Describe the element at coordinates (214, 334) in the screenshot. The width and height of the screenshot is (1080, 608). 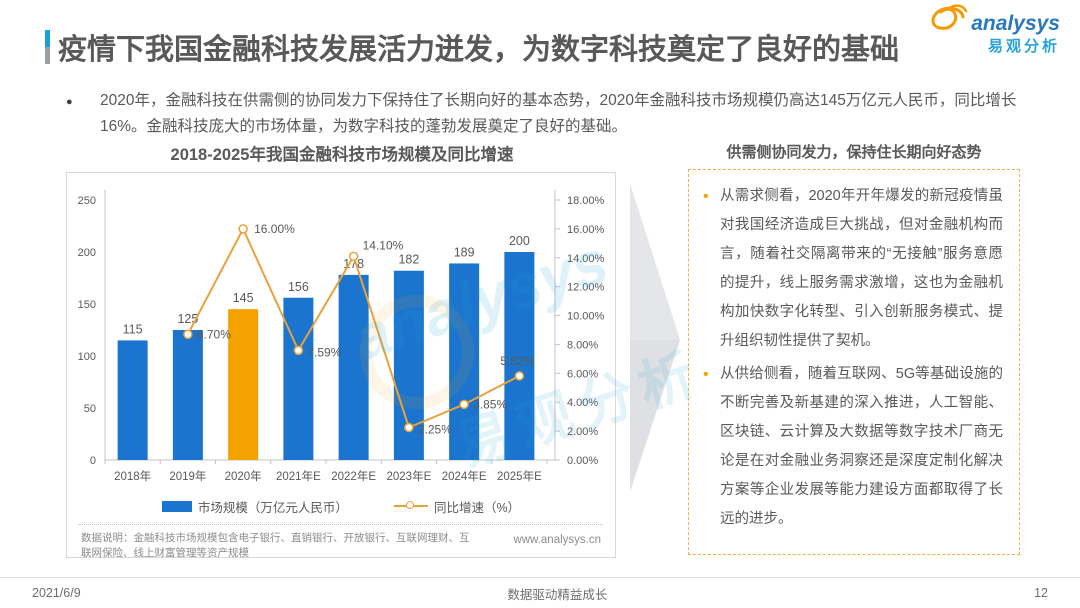
I see `line-value-label: 8.70%` at that location.